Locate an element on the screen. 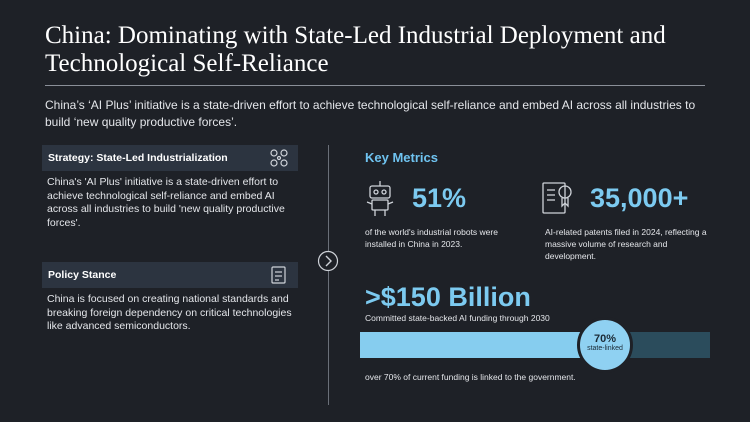 The width and height of the screenshot is (750, 422). patent-icon is located at coordinates (557, 198).